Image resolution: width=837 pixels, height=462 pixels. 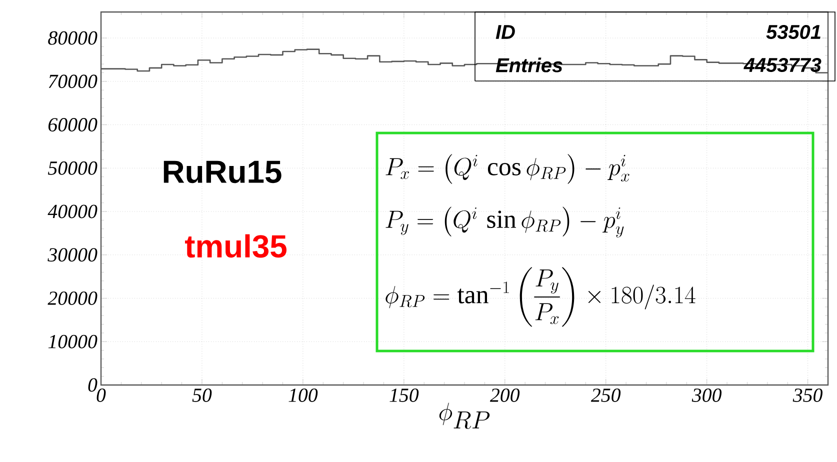 What do you see at coordinates (404, 395) in the screenshot?
I see `x-tick-label: 150` at bounding box center [404, 395].